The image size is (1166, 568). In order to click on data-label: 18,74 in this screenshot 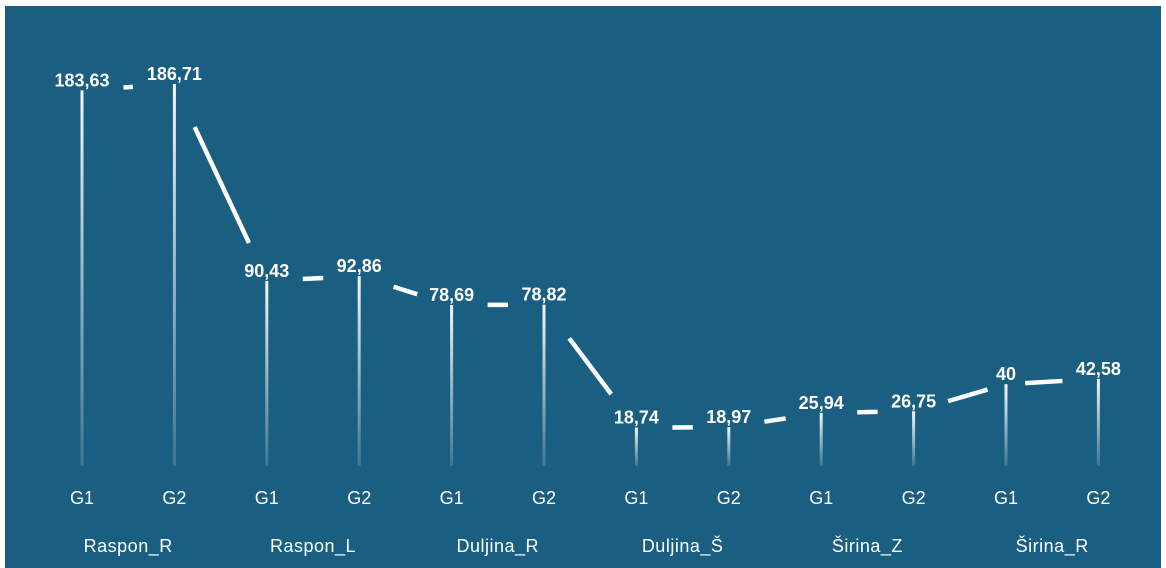, I will do `click(636, 418)`.